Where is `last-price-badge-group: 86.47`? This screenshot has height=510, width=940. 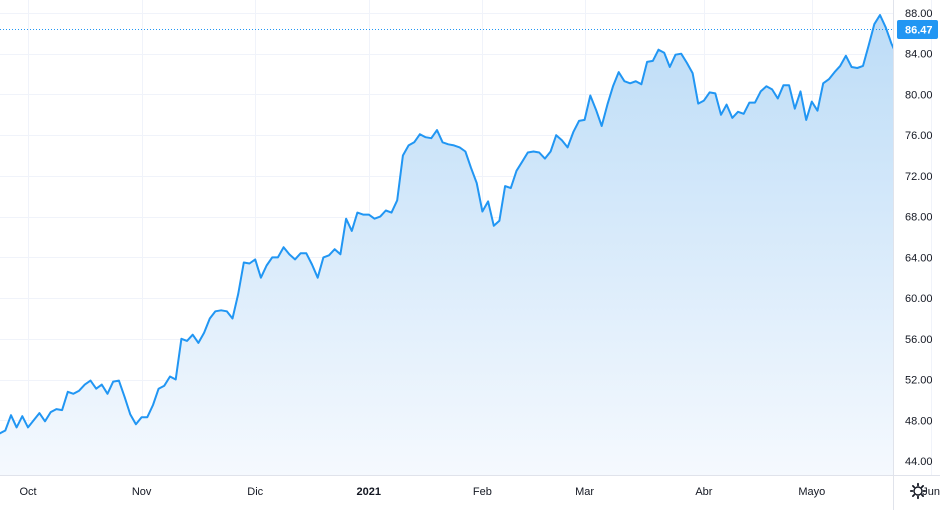
last-price-badge-group: 86.47 is located at coordinates (917, 29).